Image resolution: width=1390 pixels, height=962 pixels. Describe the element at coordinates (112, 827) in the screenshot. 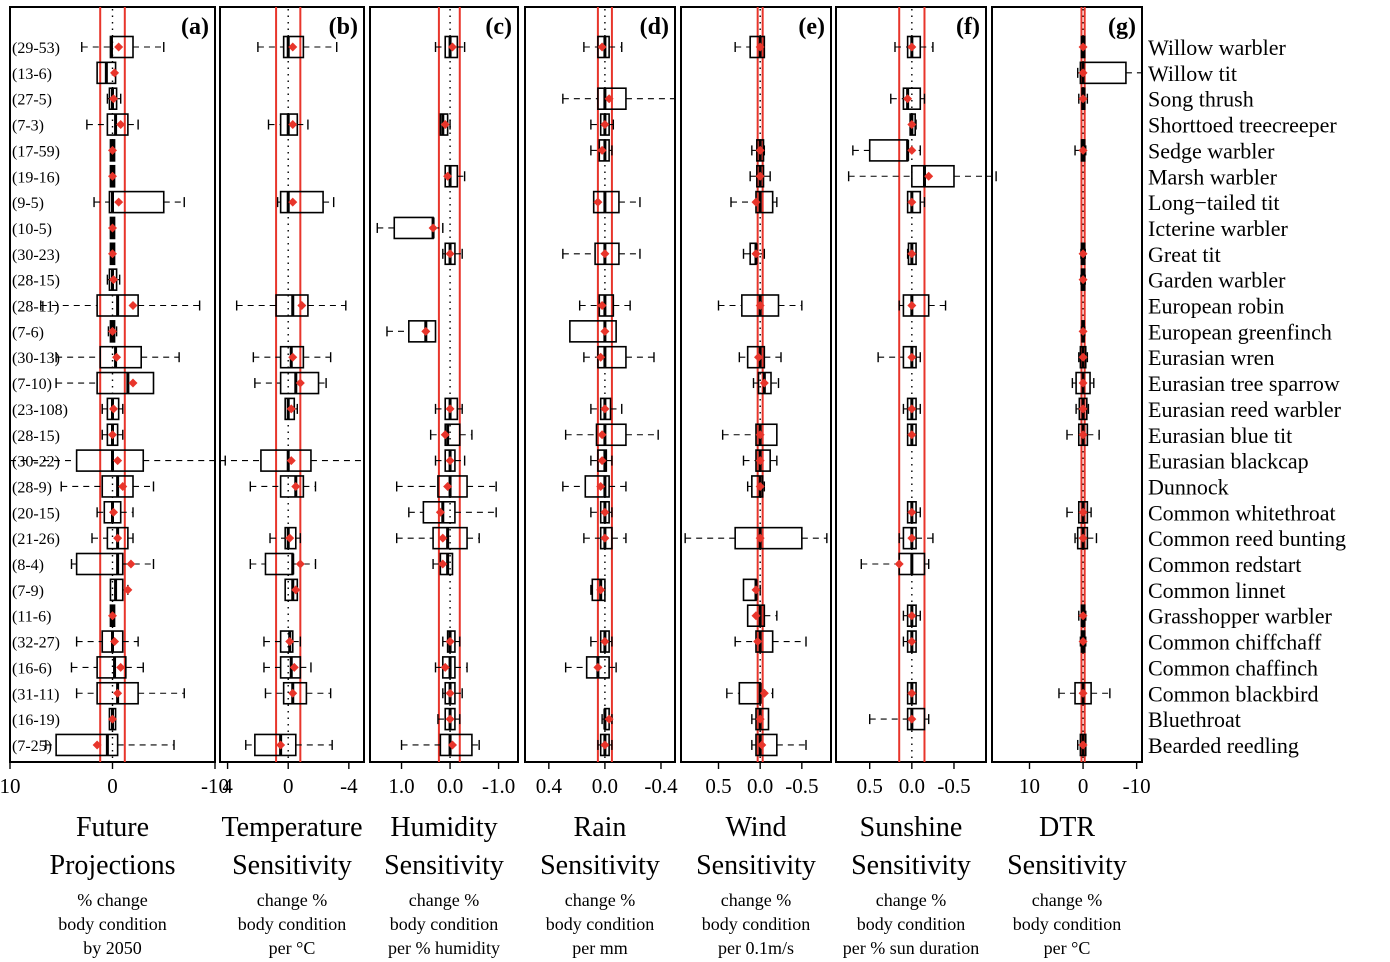

I see `panel-title: Future` at that location.